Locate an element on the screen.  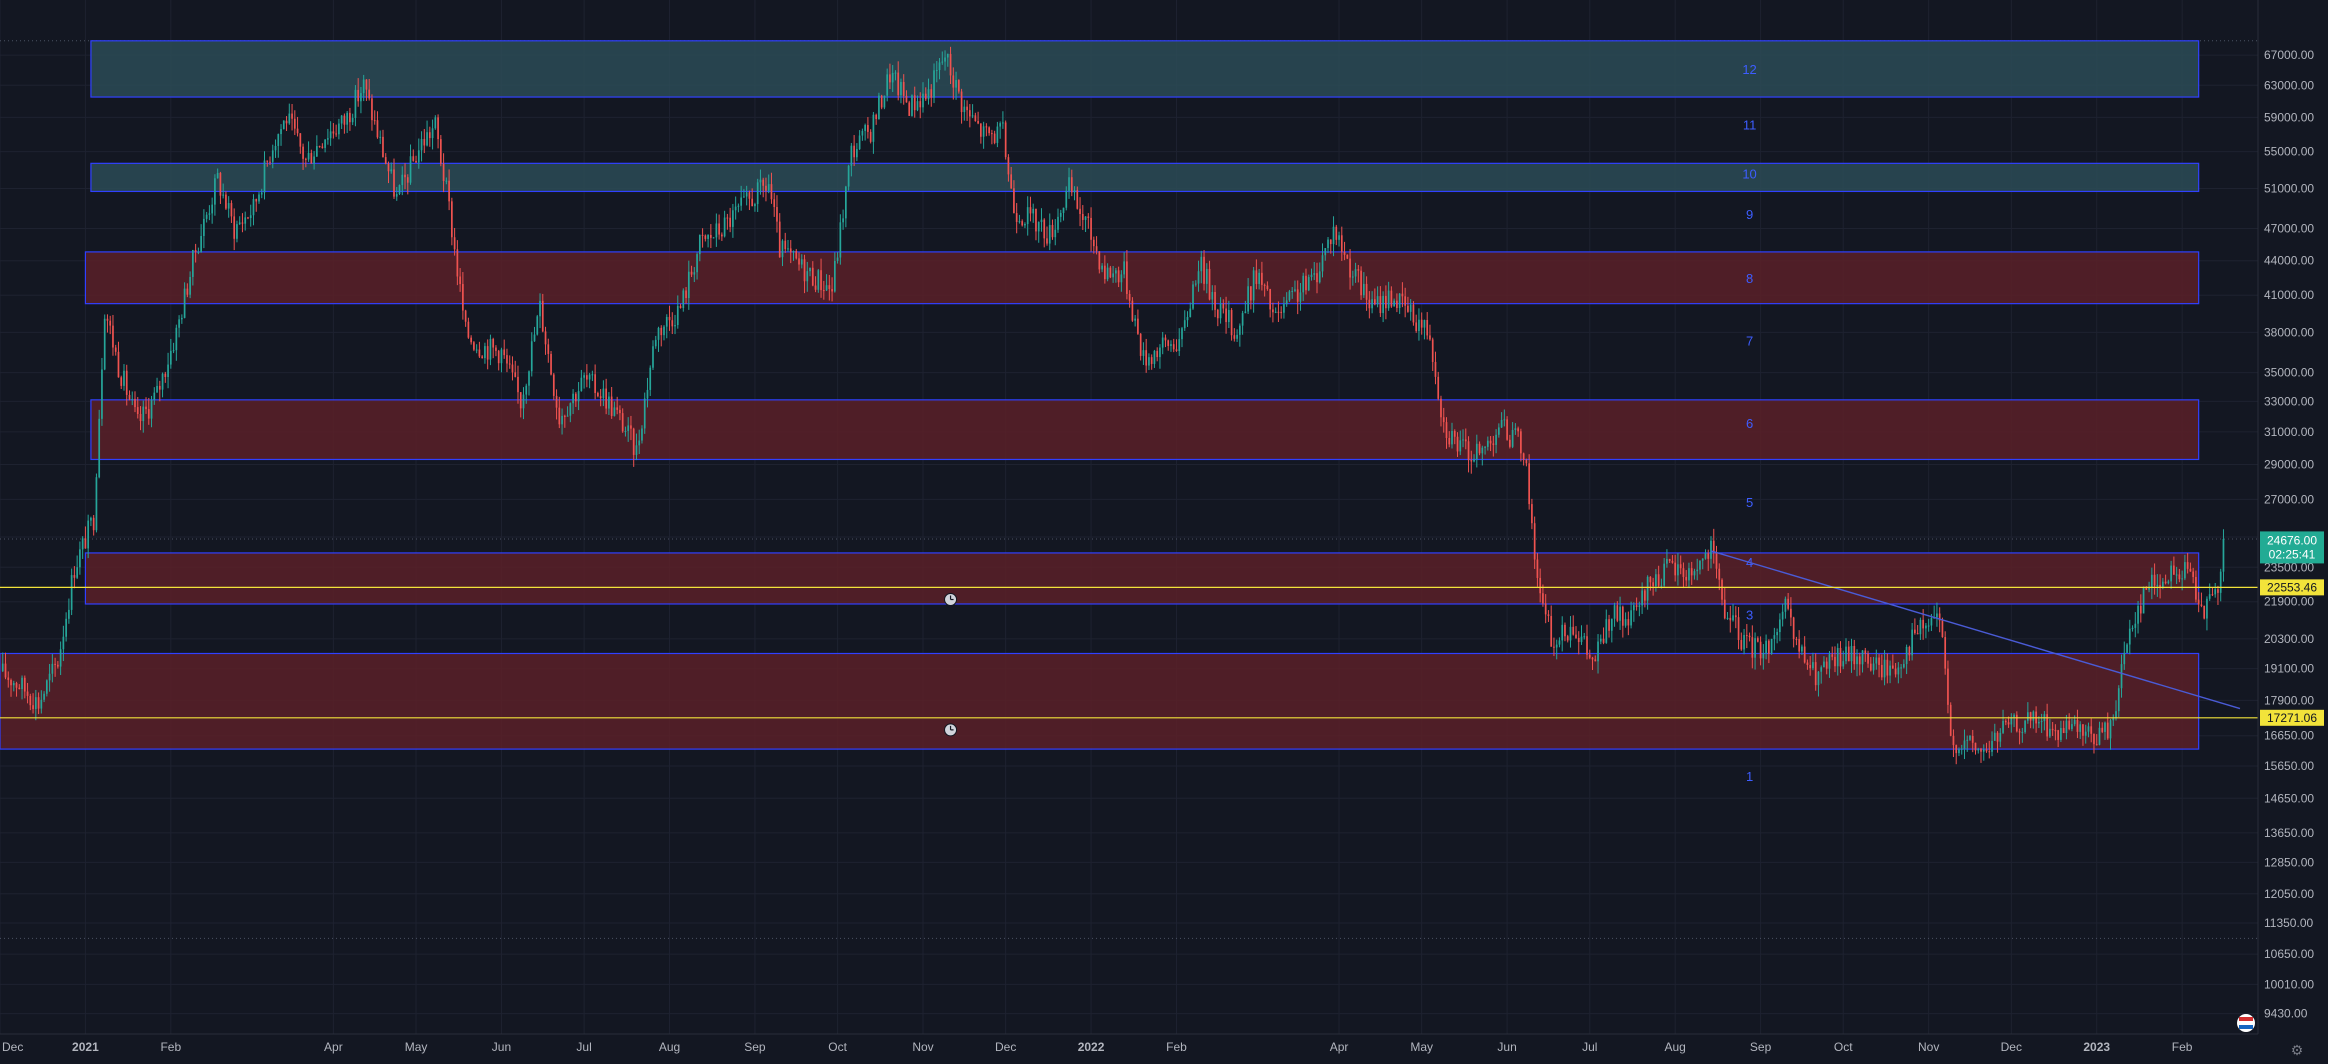
x-tick-label: Apr is located at coordinates (333, 1047).